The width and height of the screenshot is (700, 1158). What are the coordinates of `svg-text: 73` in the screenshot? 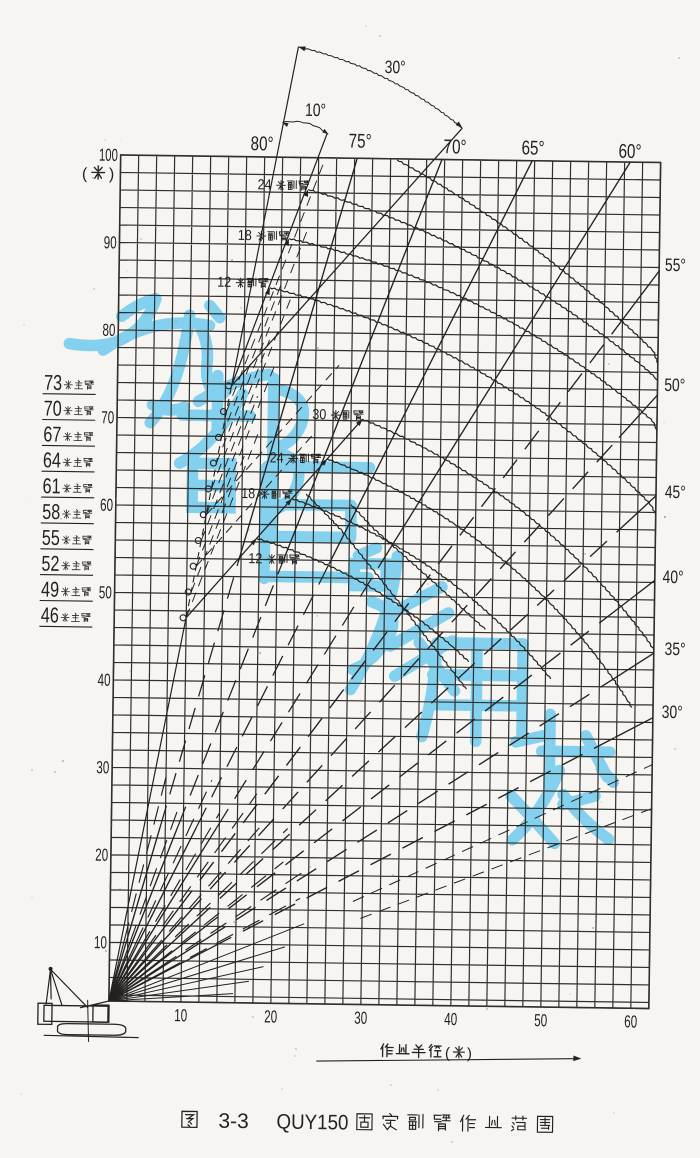 It's located at (53, 383).